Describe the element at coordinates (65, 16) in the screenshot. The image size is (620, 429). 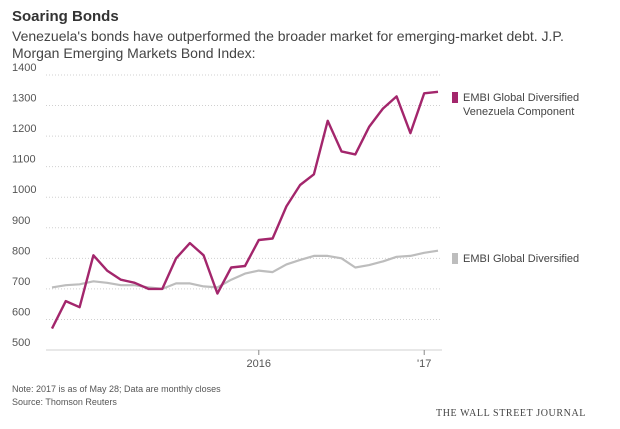
I see `chart-title: Soaring Bonds` at that location.